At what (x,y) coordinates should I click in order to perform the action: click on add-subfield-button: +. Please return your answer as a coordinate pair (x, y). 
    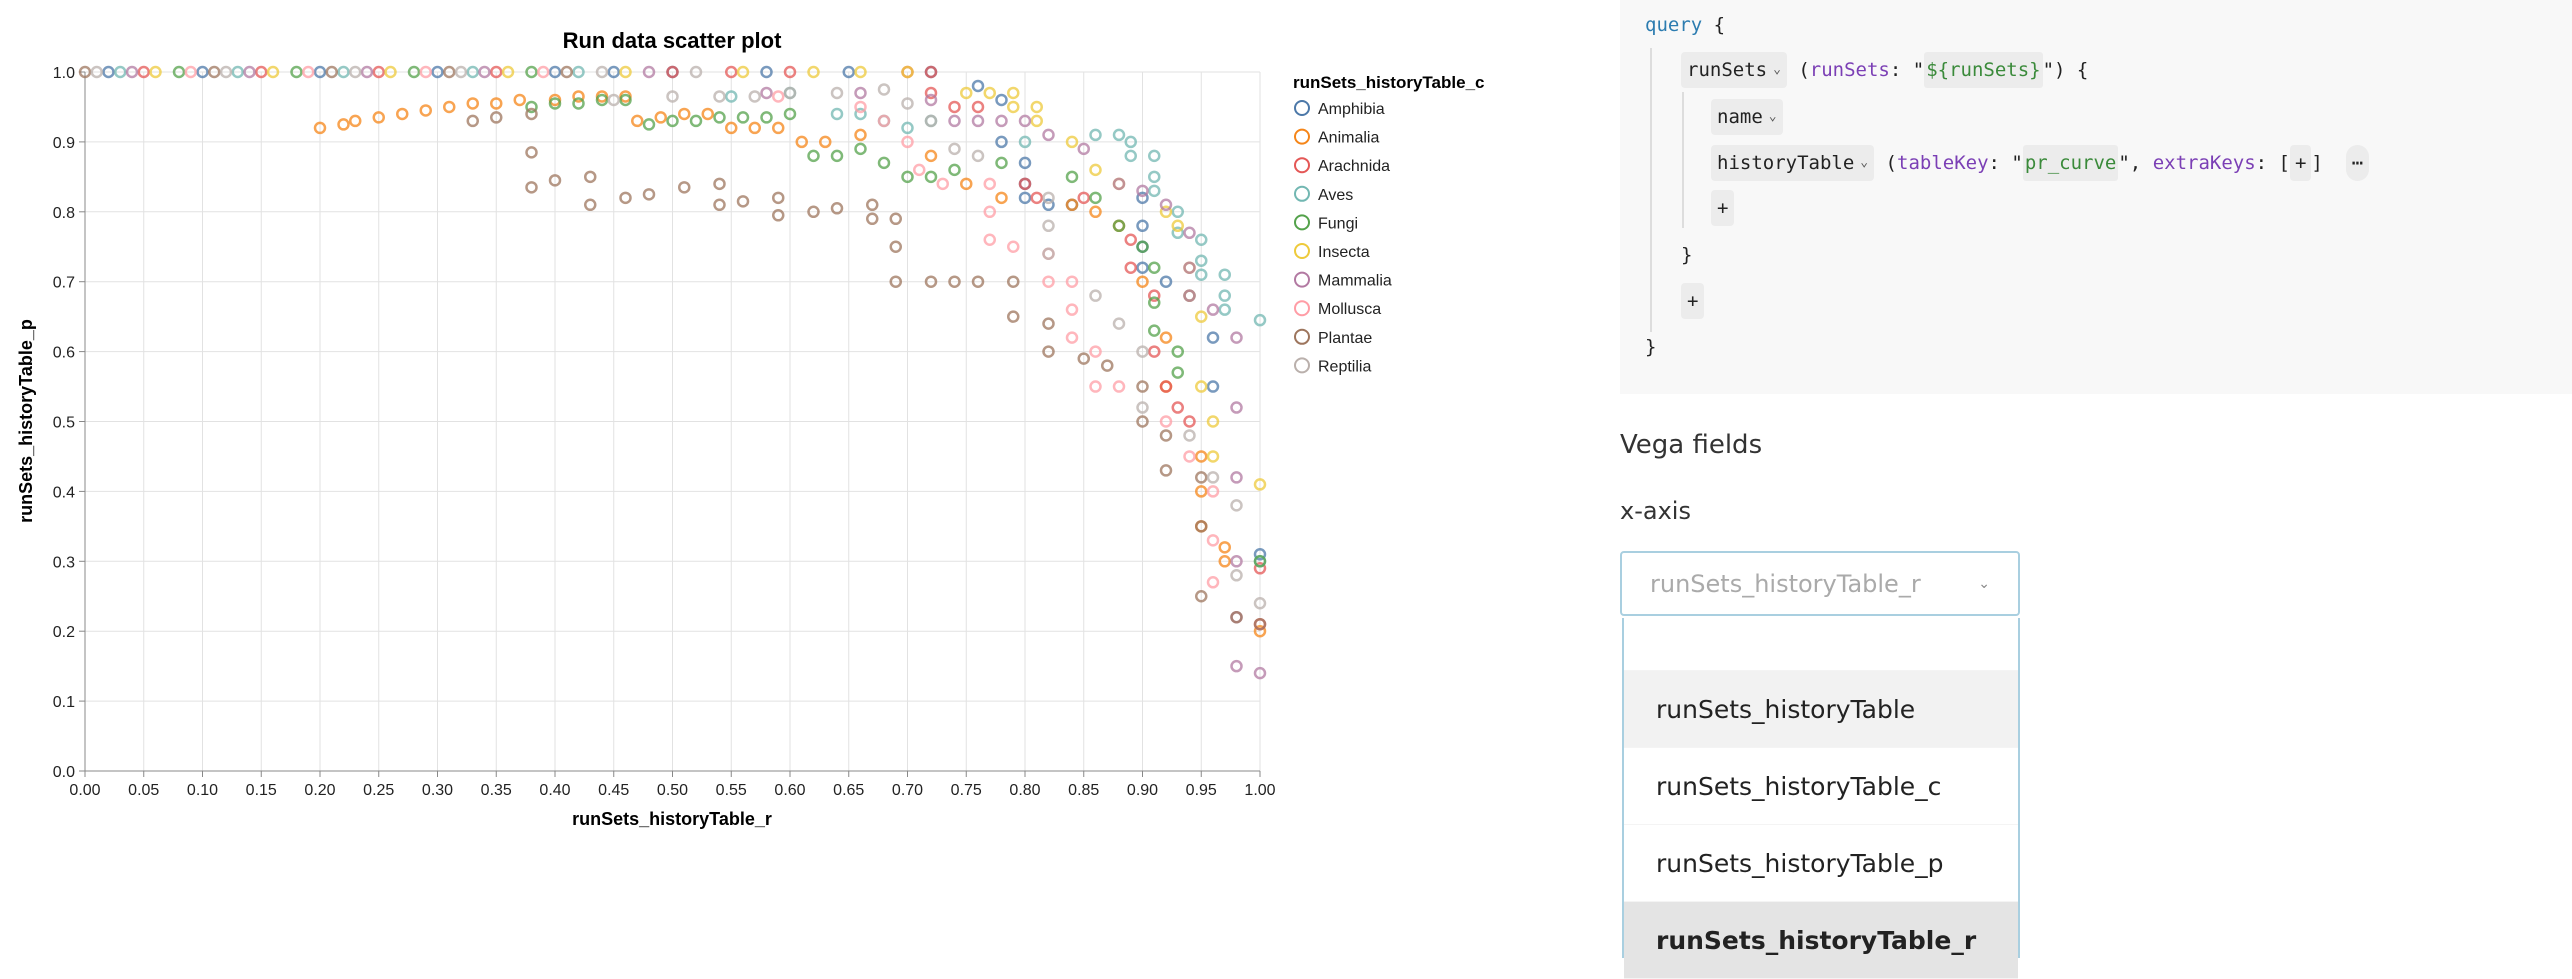
    Looking at the image, I should click on (1723, 208).